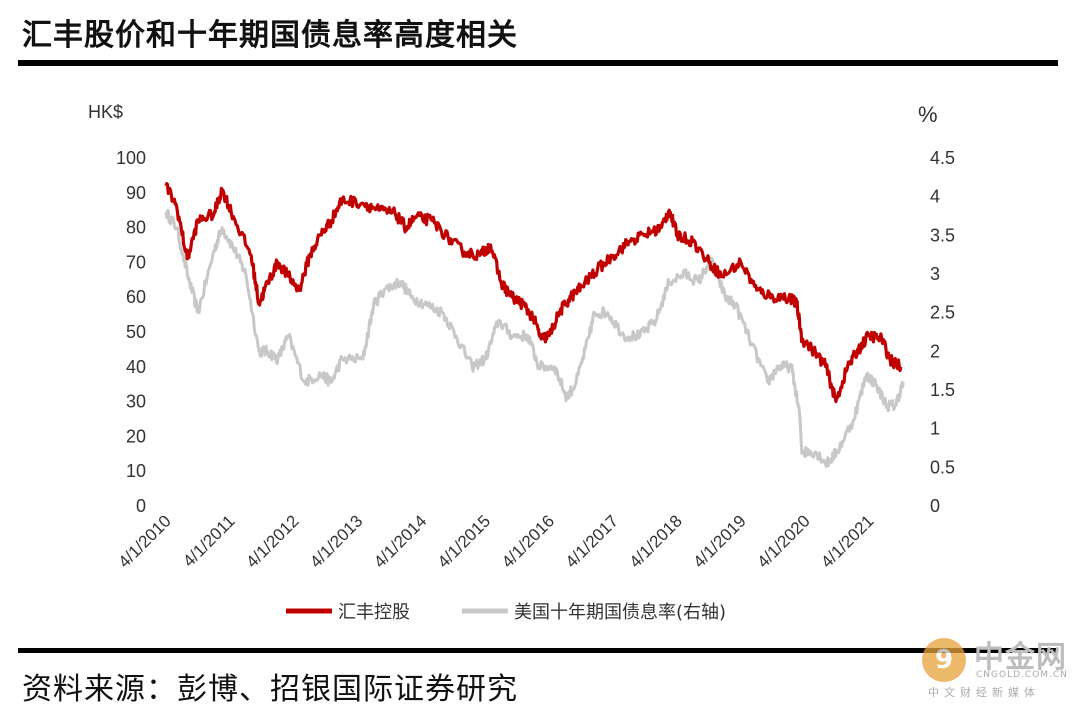  What do you see at coordinates (336, 541) in the screenshot?
I see `x-tick-label: 4/1/2013` at bounding box center [336, 541].